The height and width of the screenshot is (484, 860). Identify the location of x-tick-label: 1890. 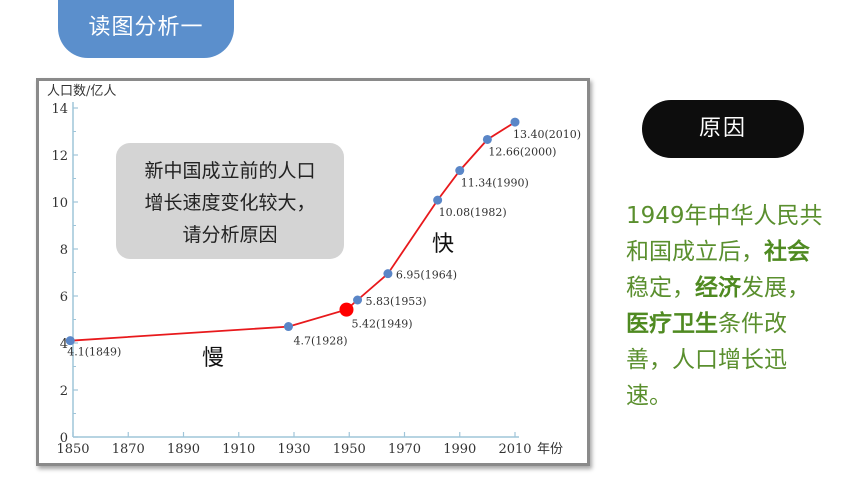
(183, 449).